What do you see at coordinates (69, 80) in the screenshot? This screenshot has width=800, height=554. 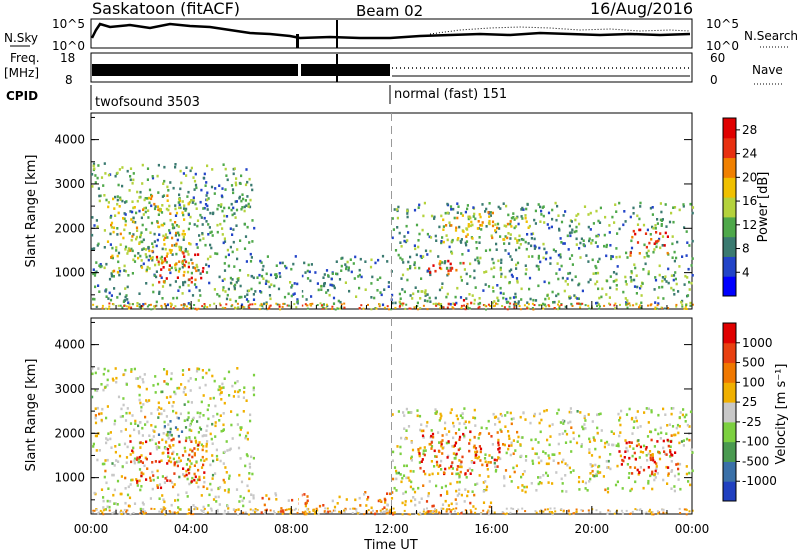 I see `freq-tick-bottom: 8` at bounding box center [69, 80].